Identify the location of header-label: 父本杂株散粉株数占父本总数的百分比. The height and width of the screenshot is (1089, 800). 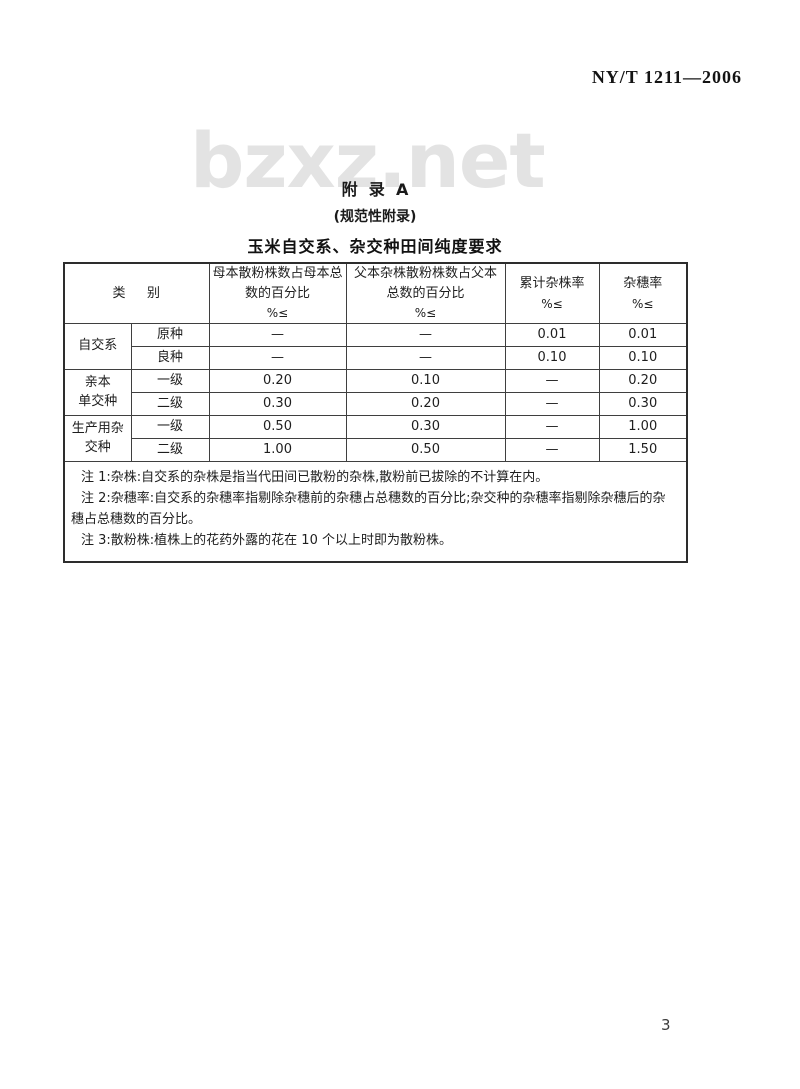
(425, 283).